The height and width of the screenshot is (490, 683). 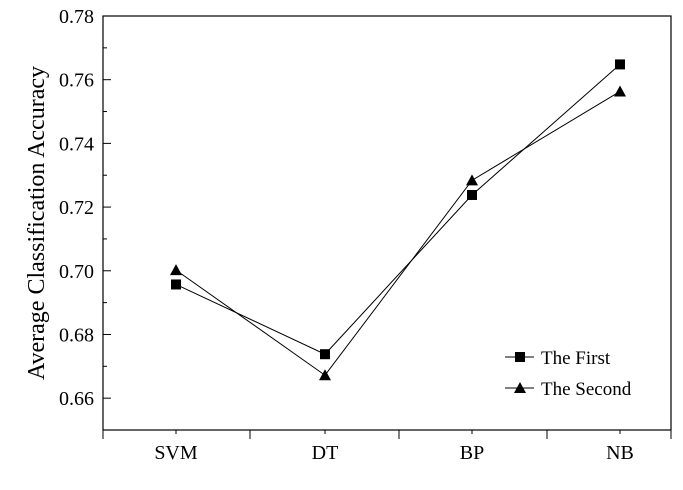 What do you see at coordinates (37, 223) in the screenshot?
I see `y-axis-title: Average Classification Accuracy` at bounding box center [37, 223].